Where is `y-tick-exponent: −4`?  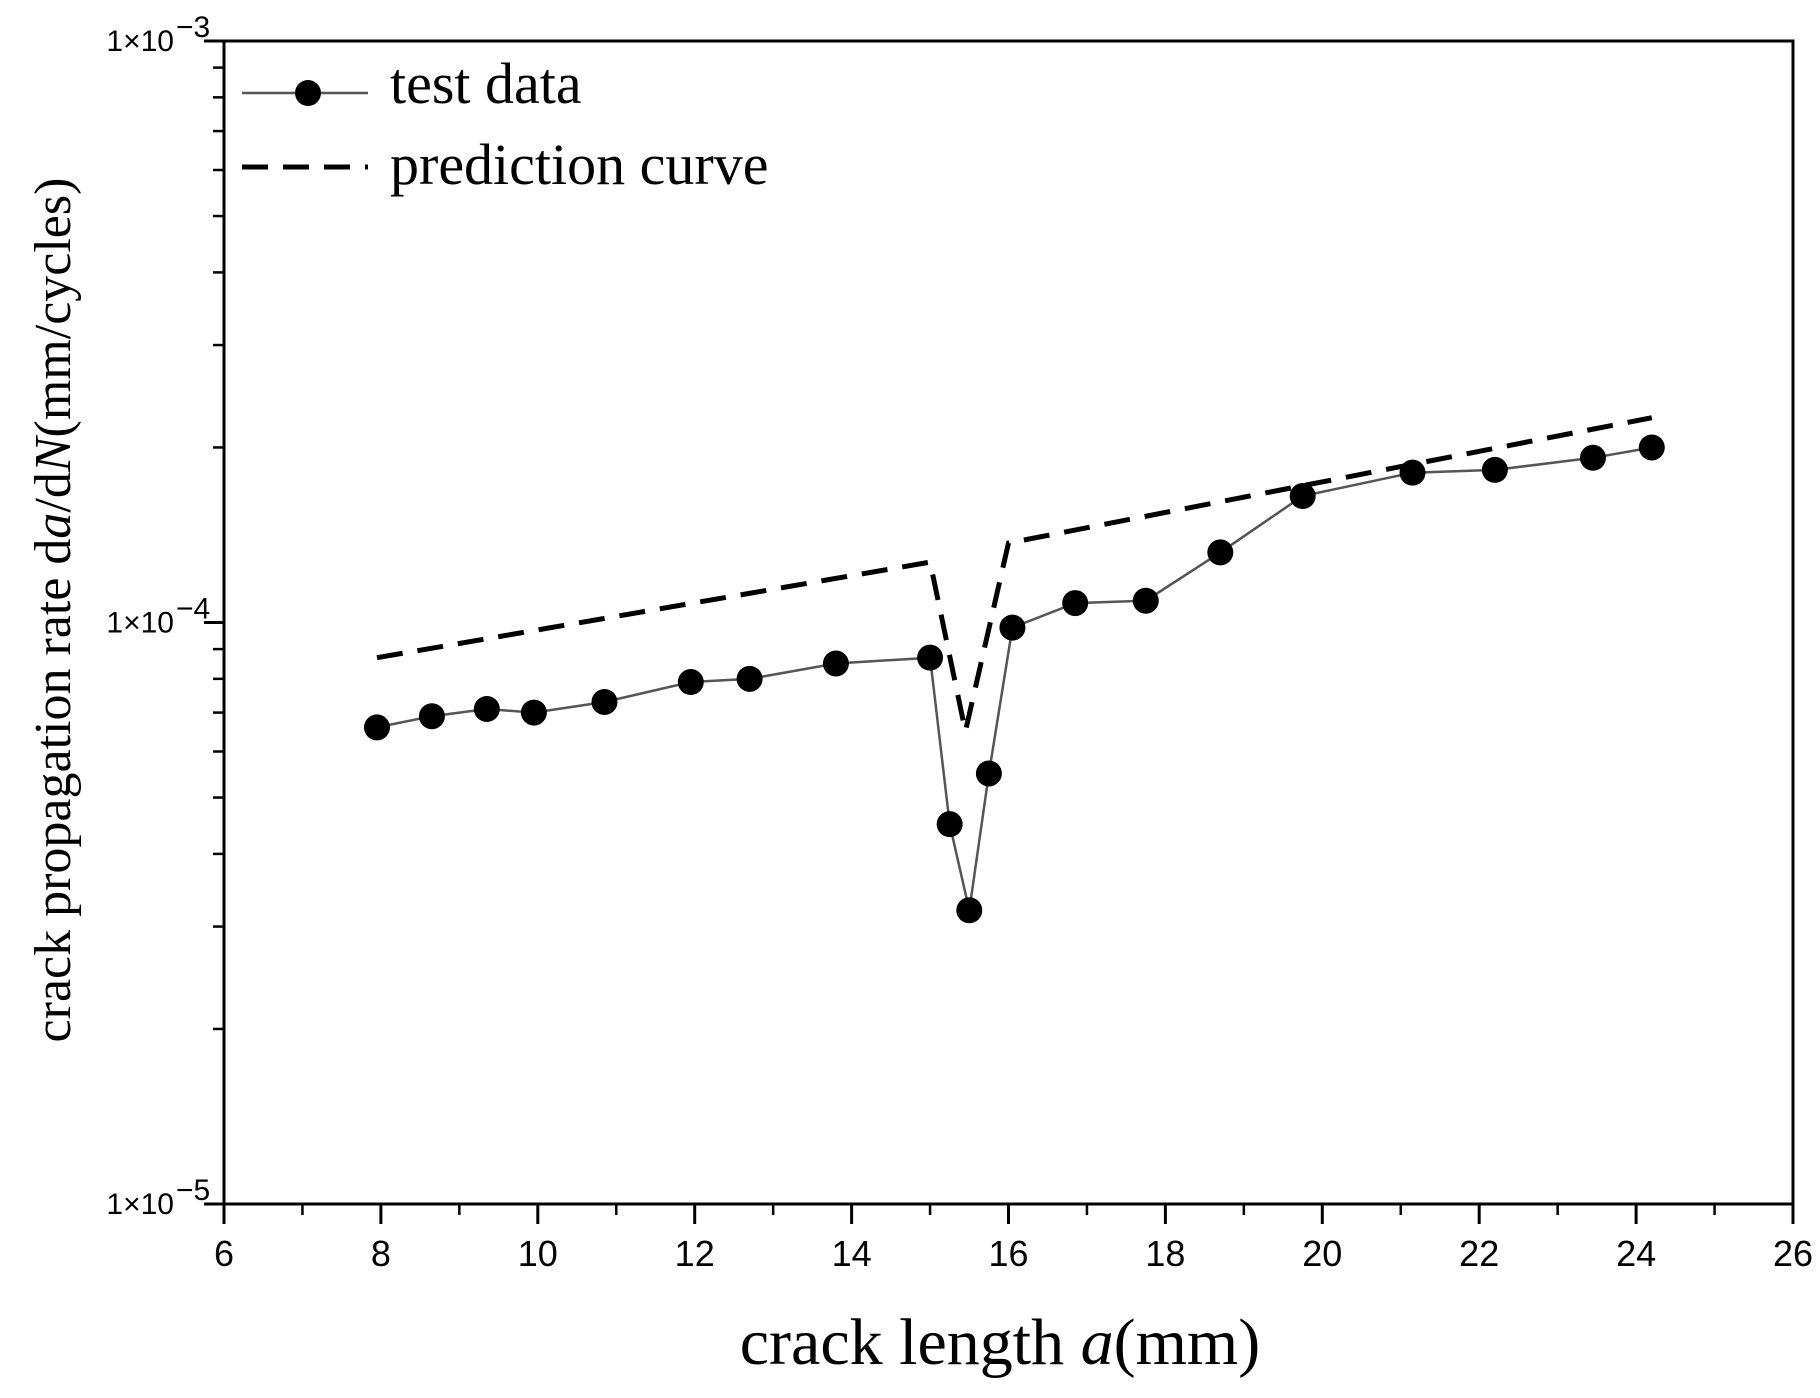
y-tick-exponent: −4 is located at coordinates (193, 609).